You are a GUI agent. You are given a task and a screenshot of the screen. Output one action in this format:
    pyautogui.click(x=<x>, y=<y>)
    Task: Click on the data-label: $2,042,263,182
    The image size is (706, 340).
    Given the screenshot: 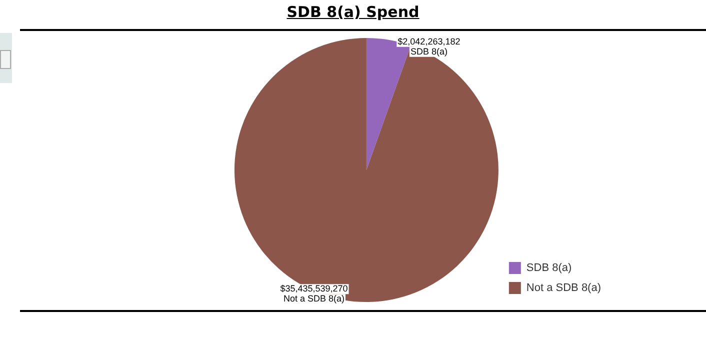 What is the action you would take?
    pyautogui.click(x=429, y=41)
    